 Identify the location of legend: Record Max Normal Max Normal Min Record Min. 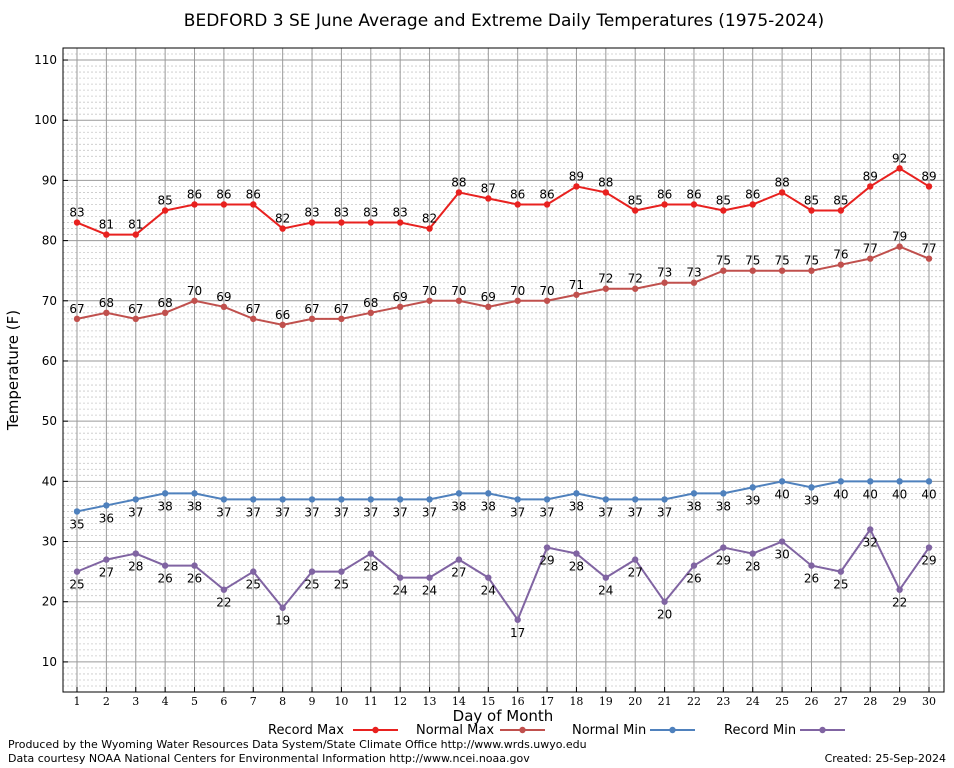
(556, 730).